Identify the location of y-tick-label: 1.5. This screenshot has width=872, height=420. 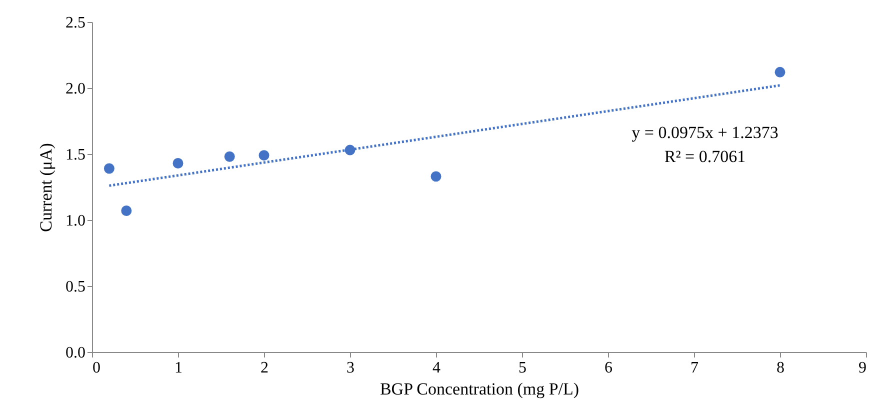
(76, 155).